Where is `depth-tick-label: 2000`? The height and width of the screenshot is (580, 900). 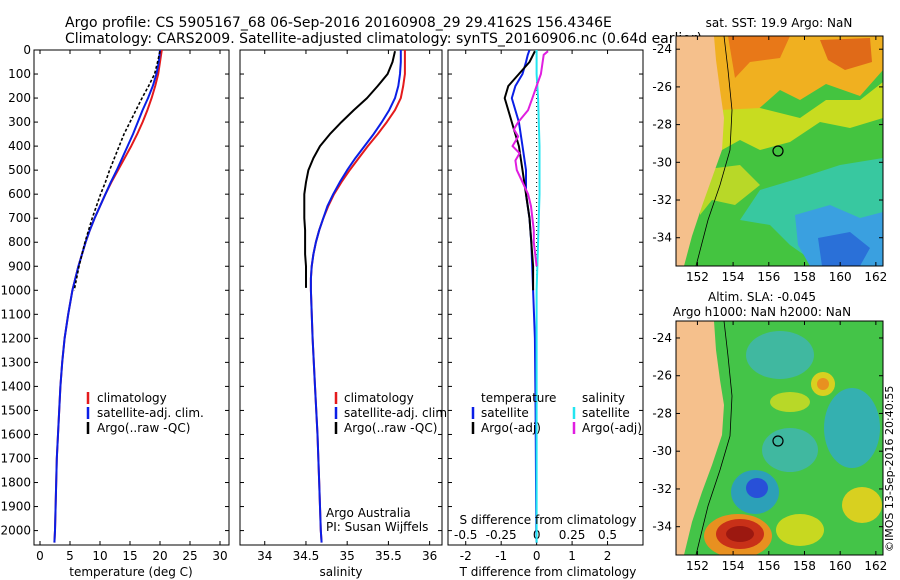
depth-tick-label: 2000 is located at coordinates (15, 531).